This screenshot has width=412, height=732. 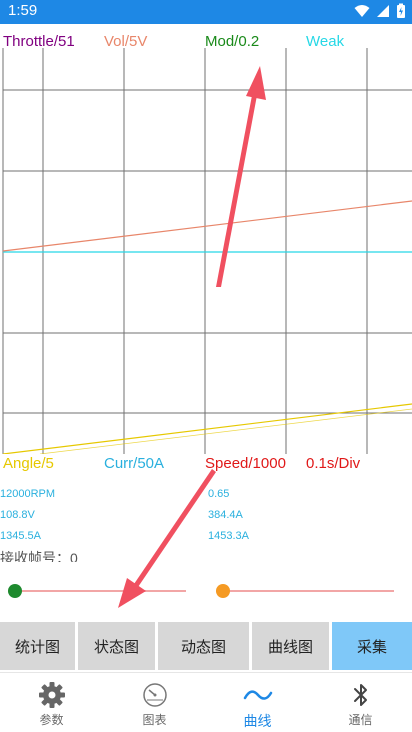 I want to click on readout-current-left: 1345.5A, so click(x=20, y=536).